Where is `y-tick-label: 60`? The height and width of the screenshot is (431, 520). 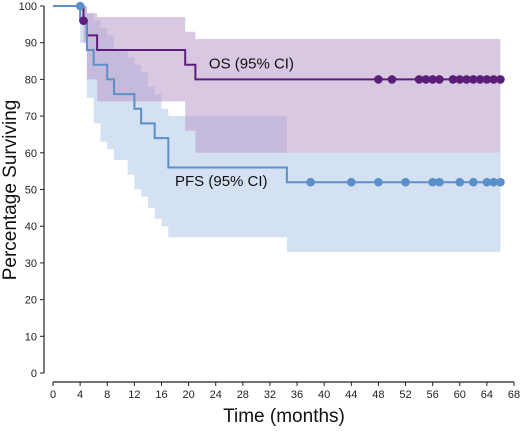
y-tick-label: 60 is located at coordinates (31, 154).